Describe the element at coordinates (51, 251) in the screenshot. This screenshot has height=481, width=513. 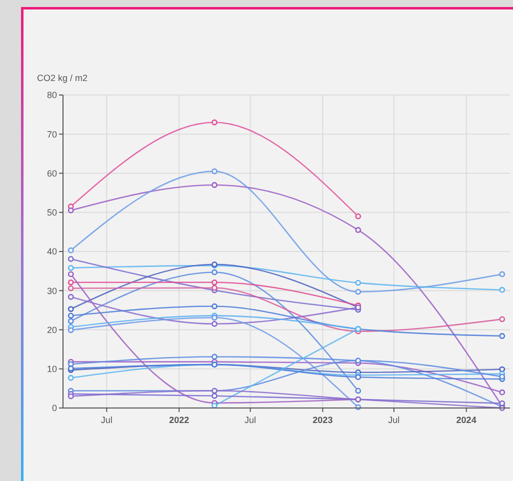
I see `y-tick-label: 40` at that location.